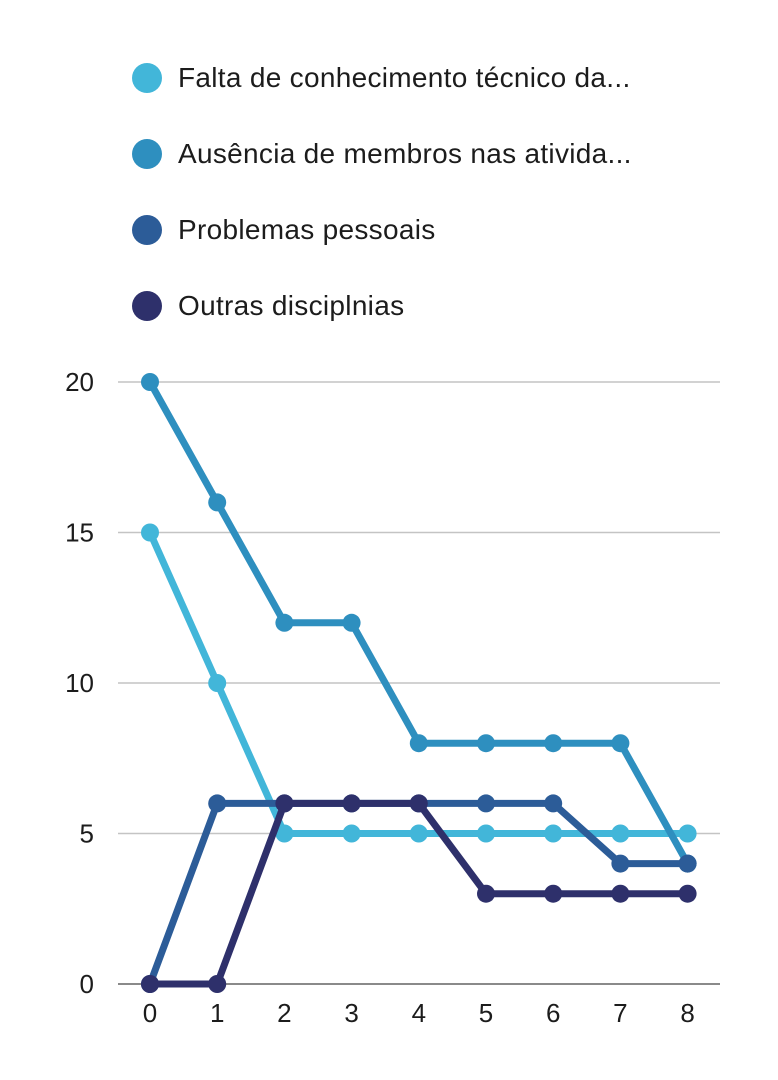 This screenshot has width=778, height=1080. What do you see at coordinates (307, 229) in the screenshot?
I see `legend-label: Problemas pessoais` at bounding box center [307, 229].